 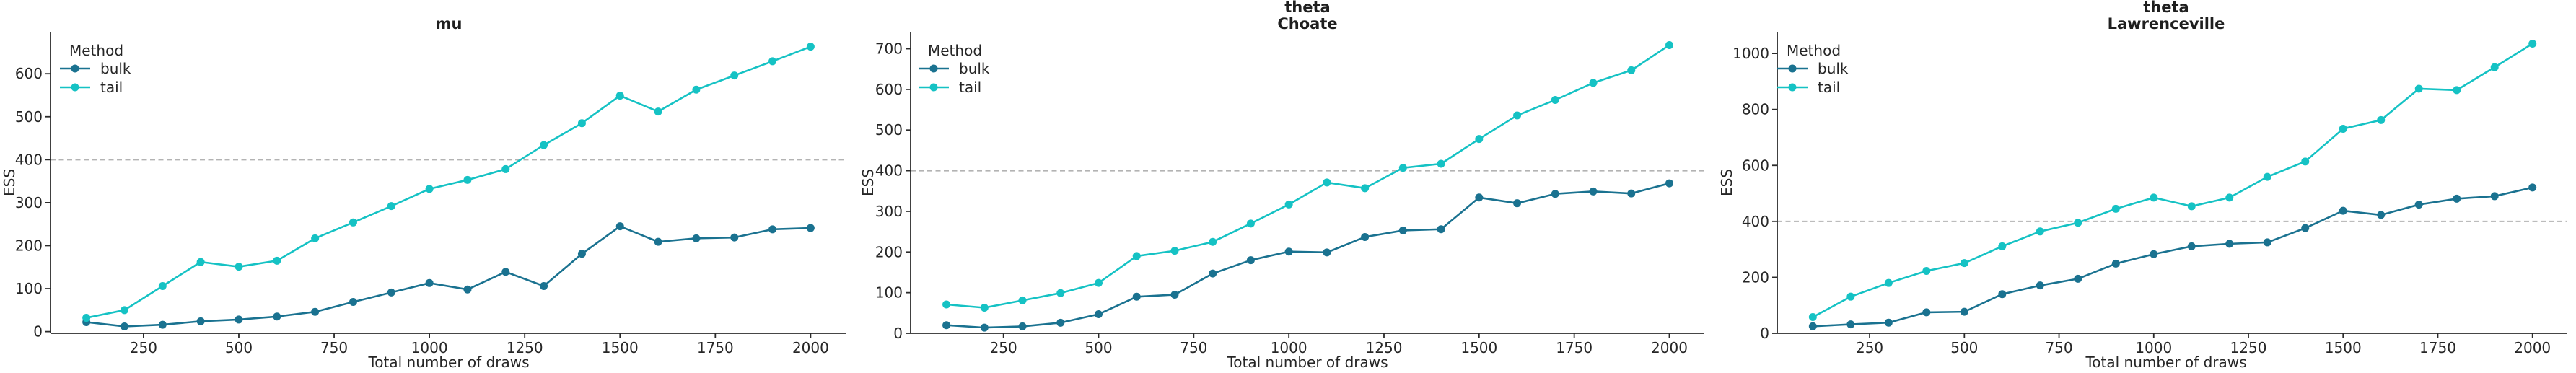 I want to click on x-axis-label: Total number of draws, so click(x=2166, y=362).